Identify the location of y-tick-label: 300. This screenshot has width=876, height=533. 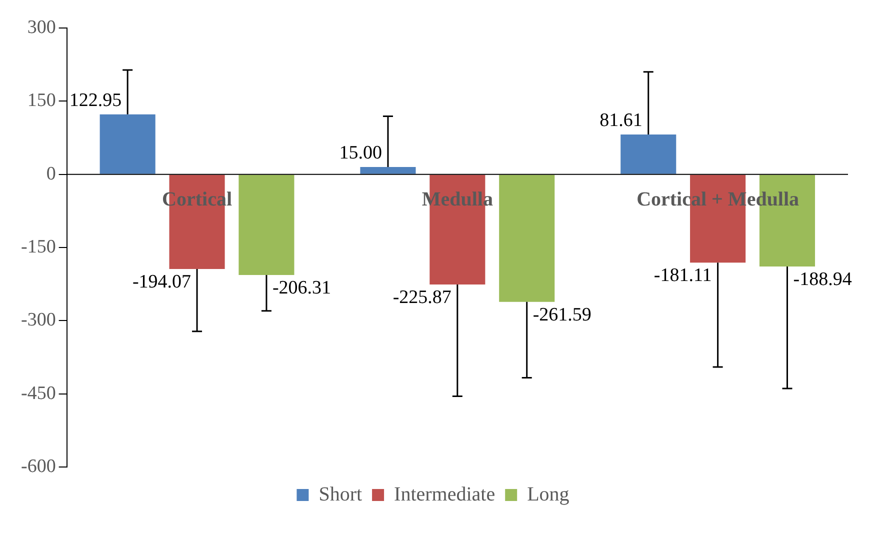
(41, 27).